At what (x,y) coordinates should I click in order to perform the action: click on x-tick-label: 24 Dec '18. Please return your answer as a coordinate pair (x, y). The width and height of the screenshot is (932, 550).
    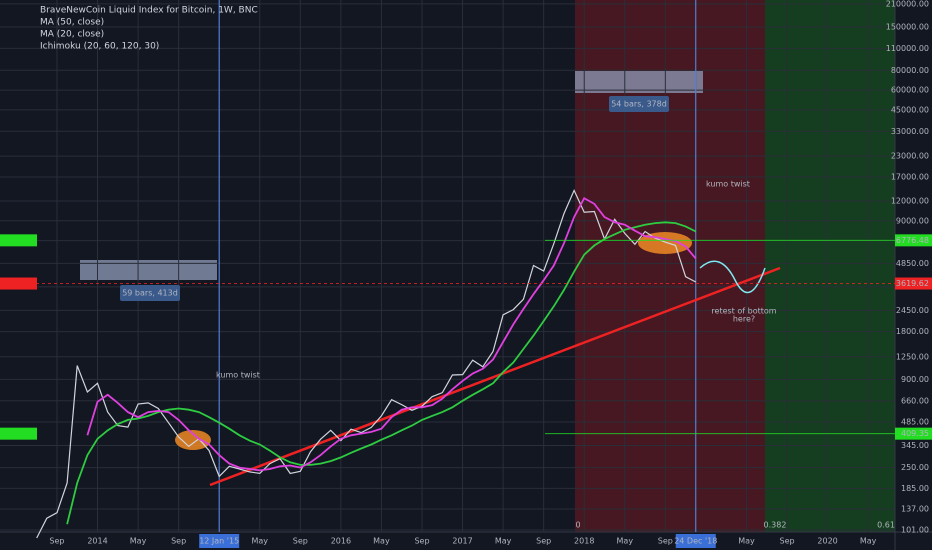
    Looking at the image, I should click on (695, 541).